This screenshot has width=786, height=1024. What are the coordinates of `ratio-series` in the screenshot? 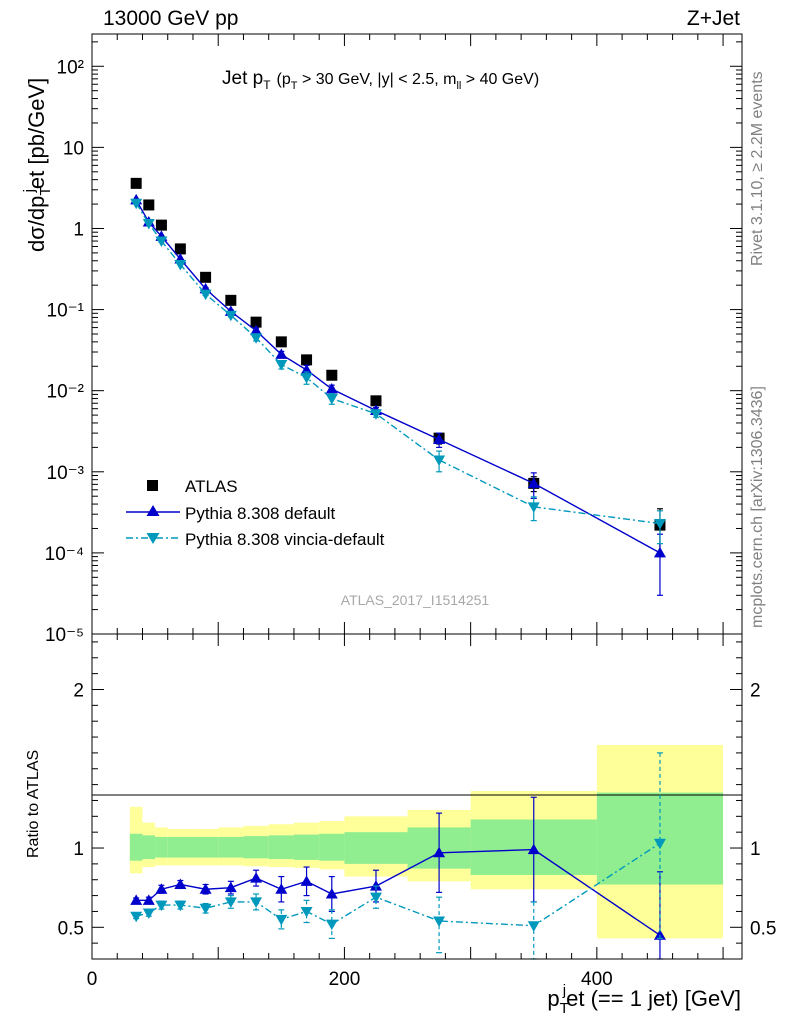 It's located at (398, 856).